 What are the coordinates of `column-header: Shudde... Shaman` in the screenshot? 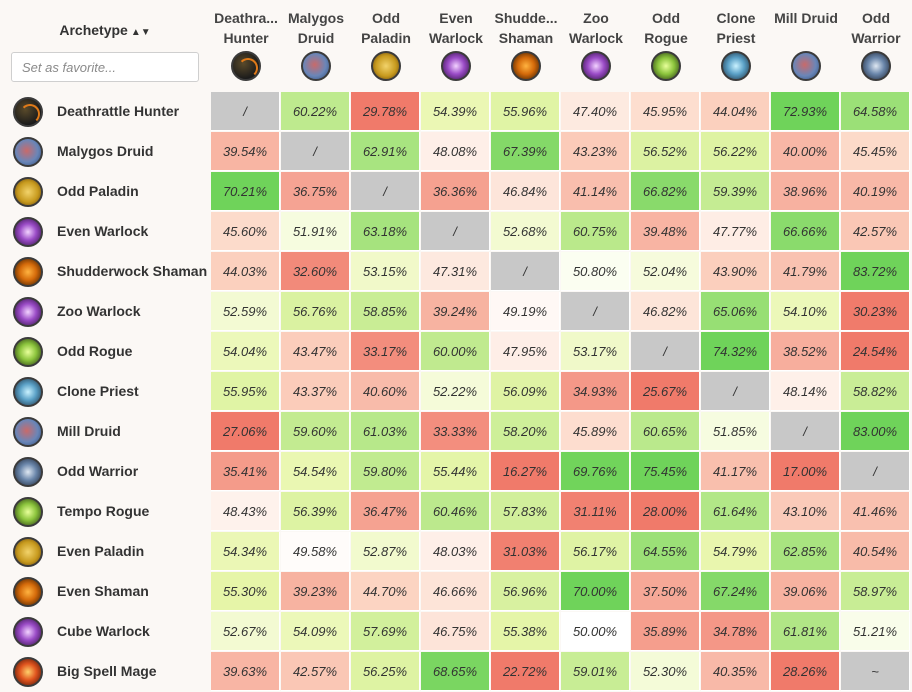 It's located at (526, 46).